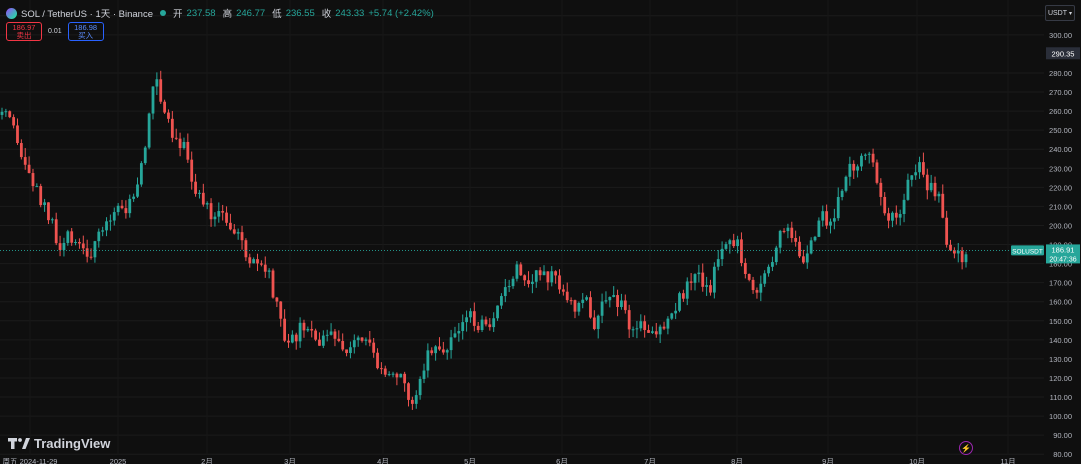 Image resolution: width=1081 pixels, height=464 pixels. Describe the element at coordinates (1060, 225) in the screenshot. I see `y-axis-tick-label: 200.00` at that location.